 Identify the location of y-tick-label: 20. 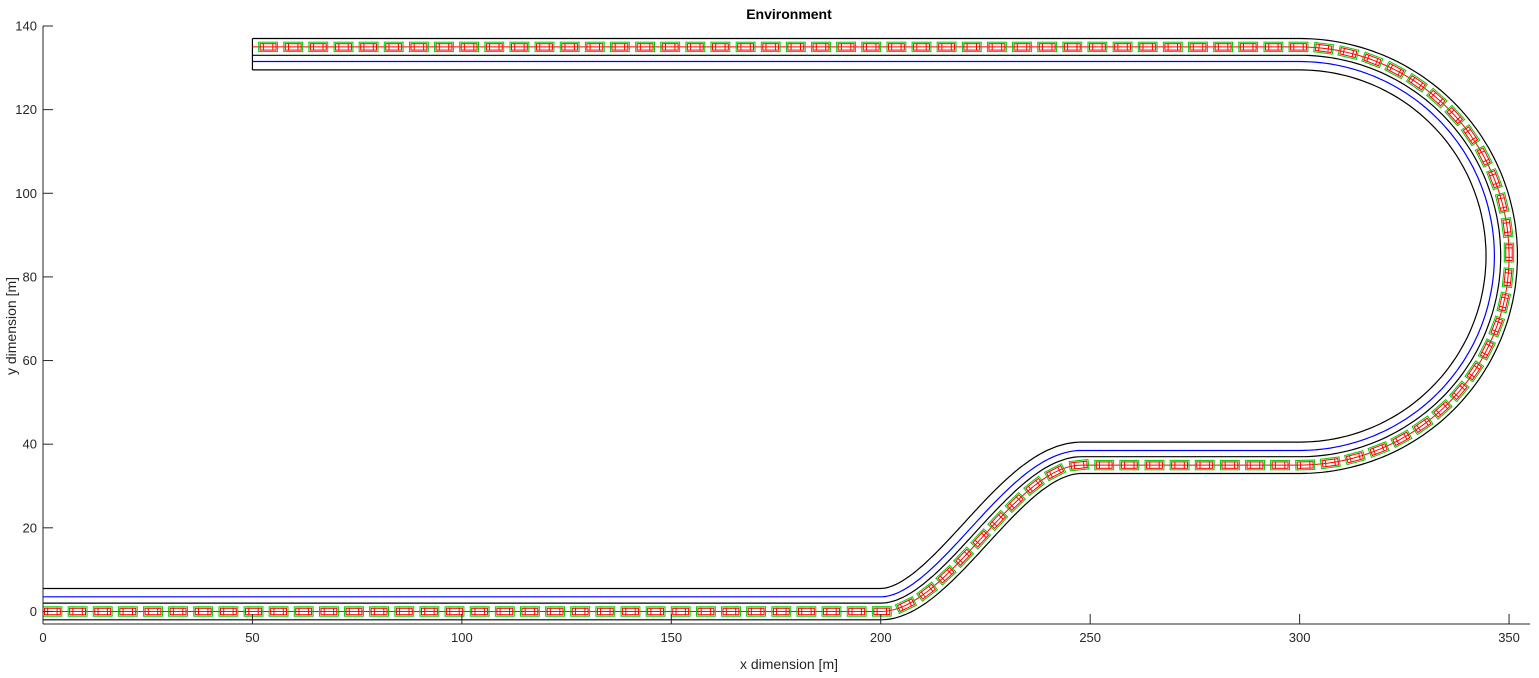
(30, 527).